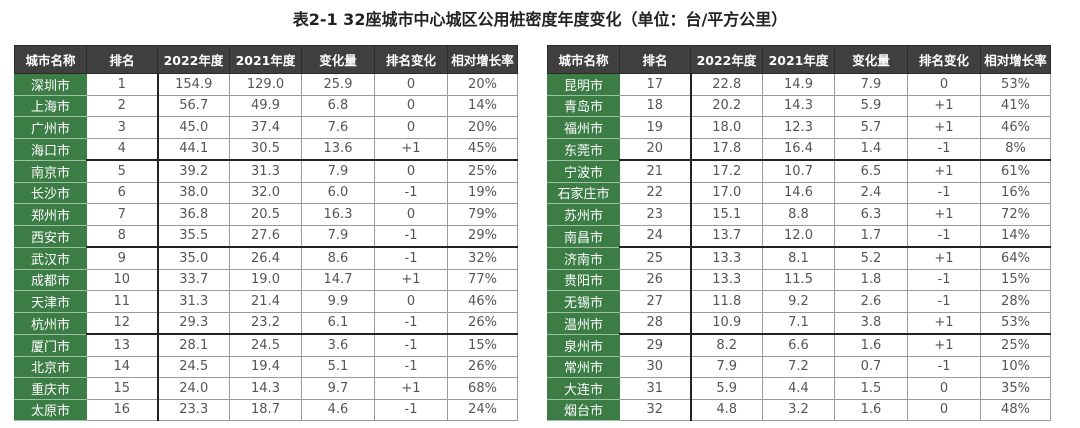 The image size is (1080, 428). I want to click on cell-value-2022: 56.7, so click(193, 105).